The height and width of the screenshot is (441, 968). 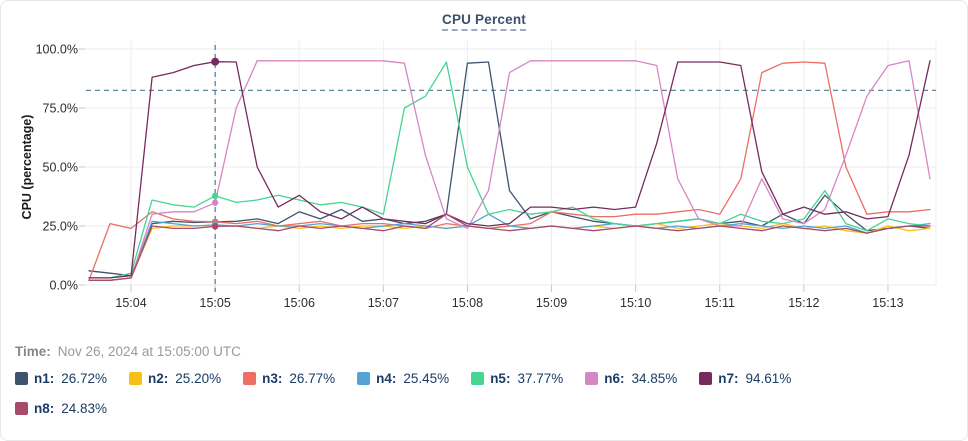 I want to click on legend-item-n6: n6: 34.85%, so click(x=631, y=378).